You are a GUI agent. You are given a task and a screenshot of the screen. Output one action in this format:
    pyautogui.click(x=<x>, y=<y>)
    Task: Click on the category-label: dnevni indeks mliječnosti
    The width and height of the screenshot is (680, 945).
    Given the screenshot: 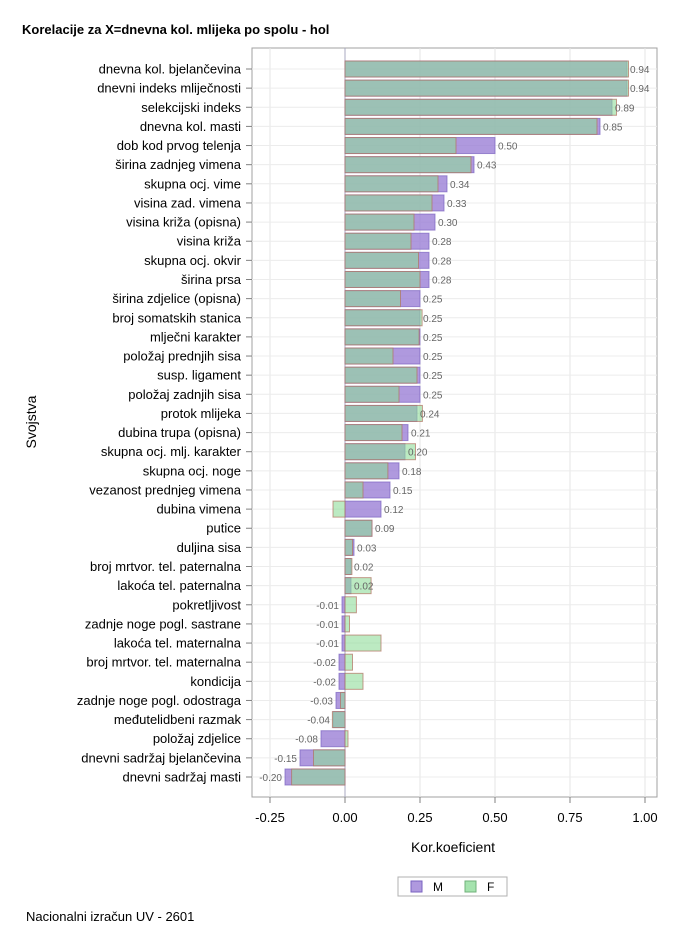 What is the action you would take?
    pyautogui.click(x=169, y=88)
    